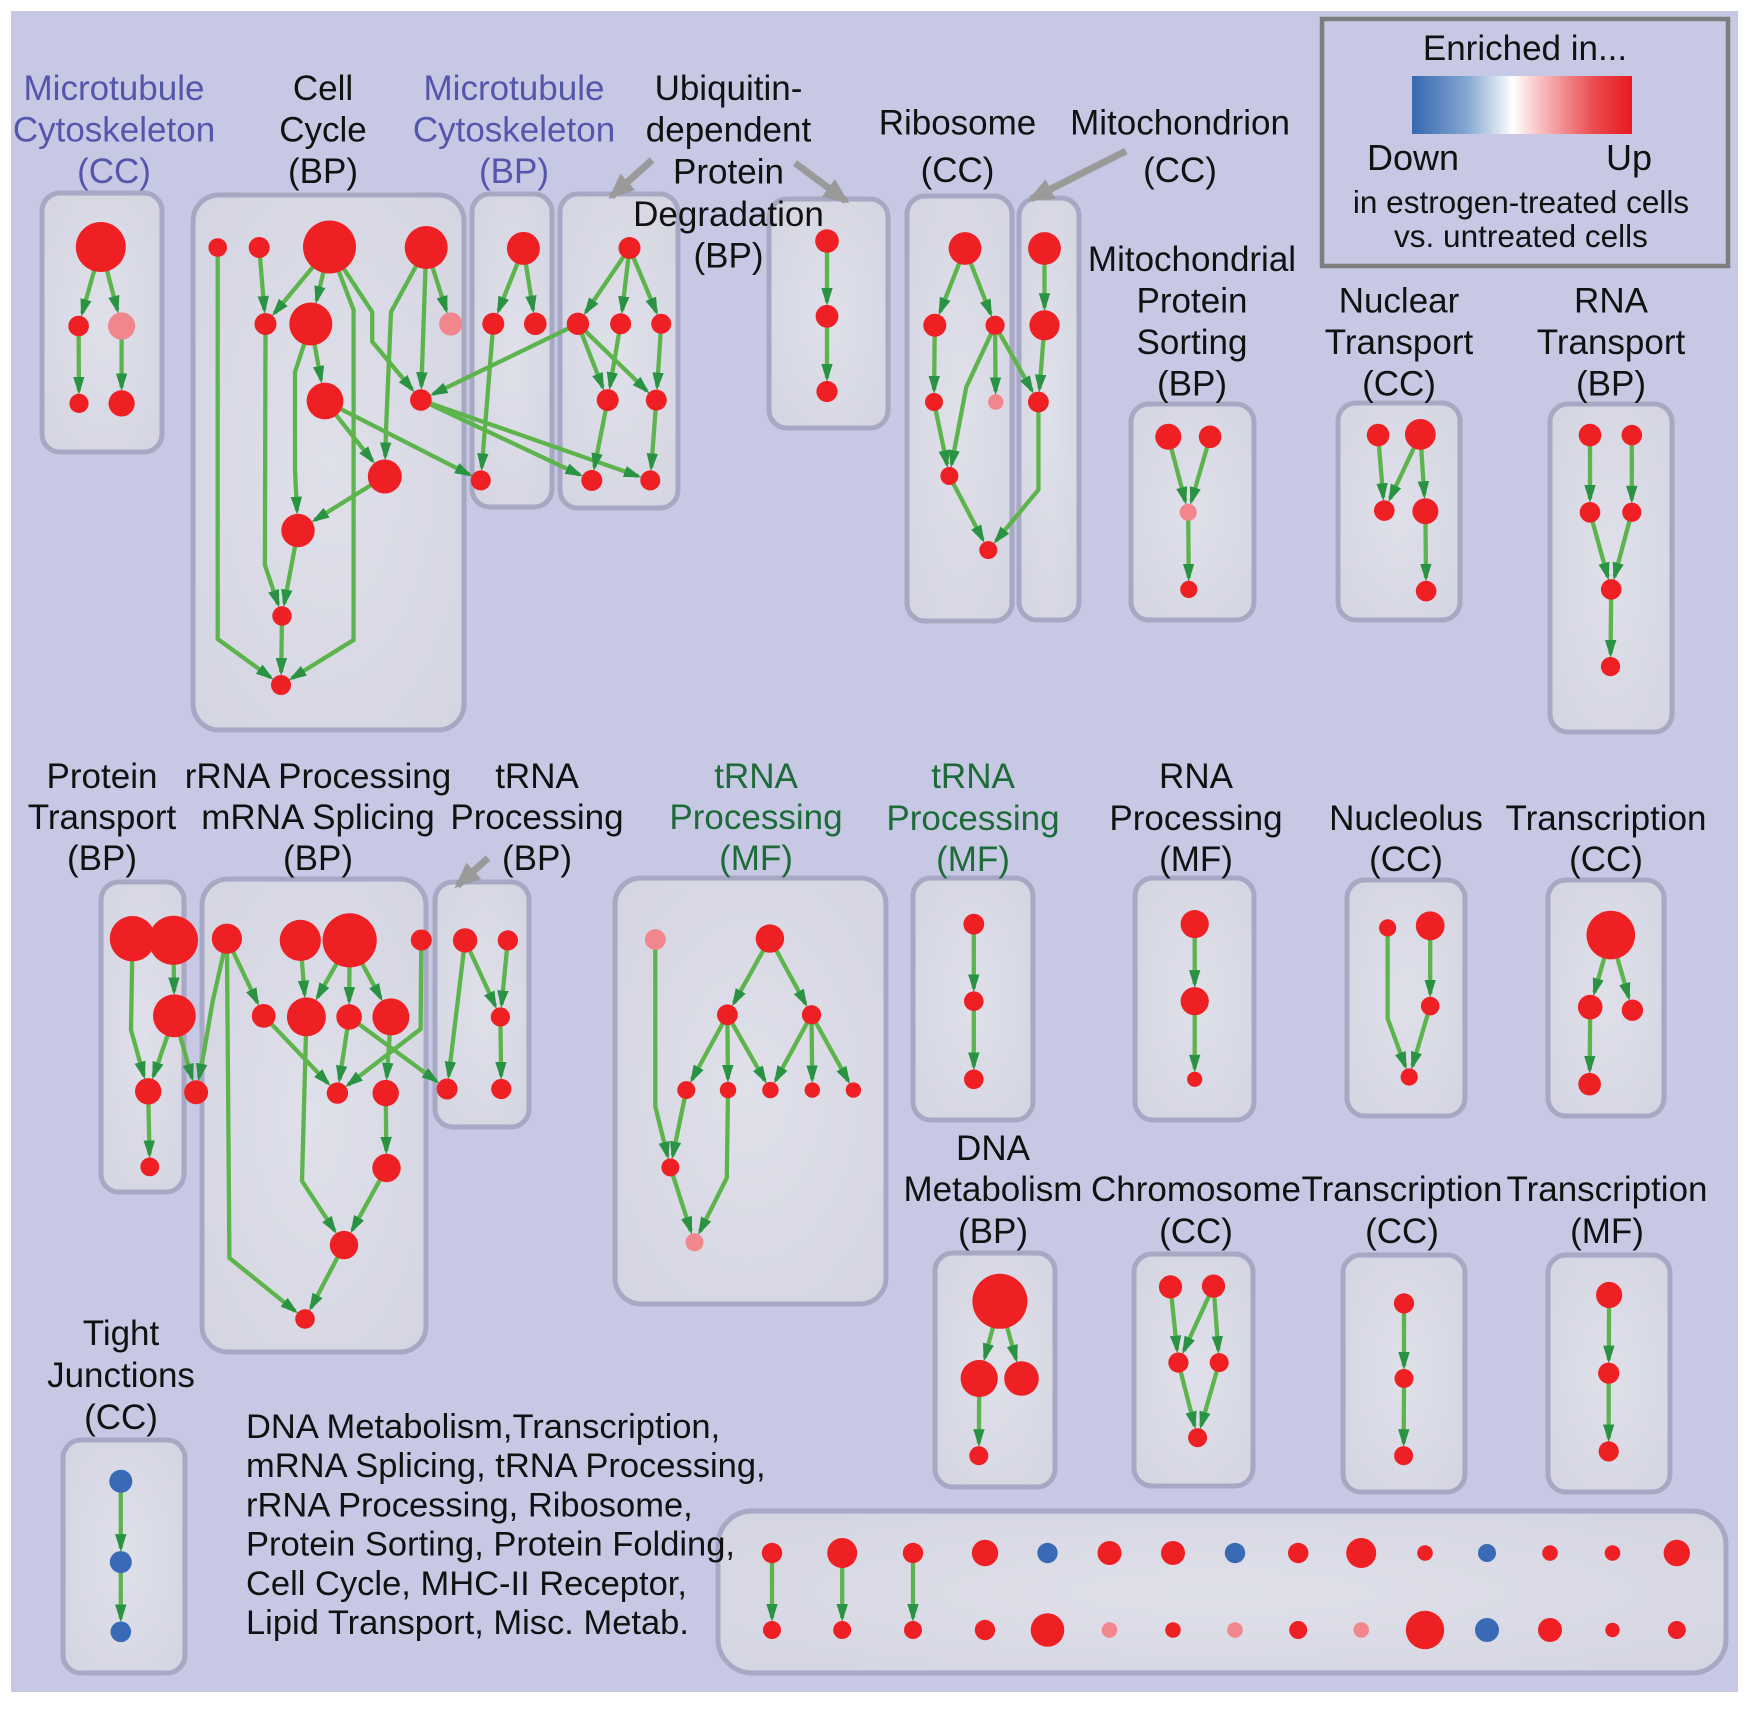  Describe the element at coordinates (317, 817) in the screenshot. I see `svg-text: mRNA Splicing` at that location.